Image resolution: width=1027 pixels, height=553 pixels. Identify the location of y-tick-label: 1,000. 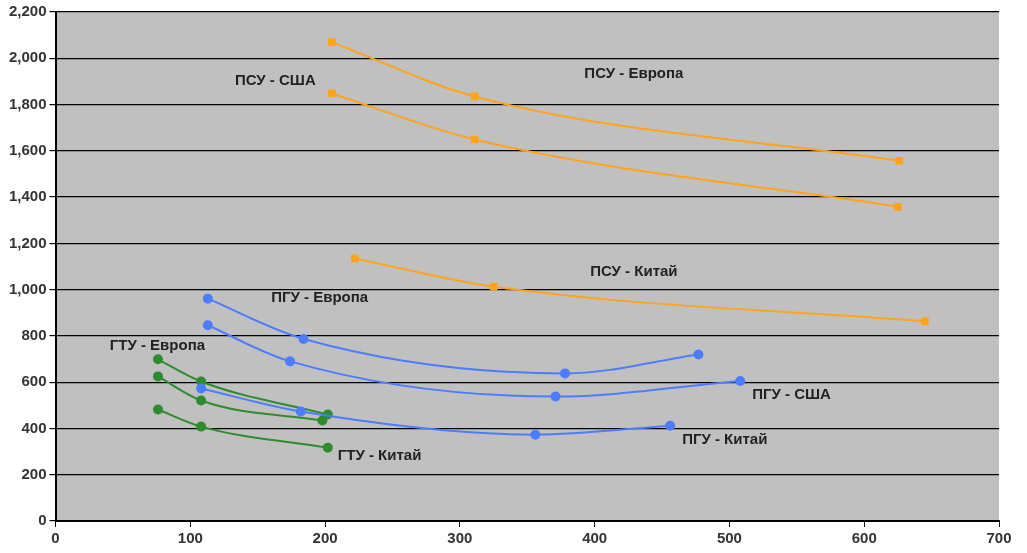
(27, 288).